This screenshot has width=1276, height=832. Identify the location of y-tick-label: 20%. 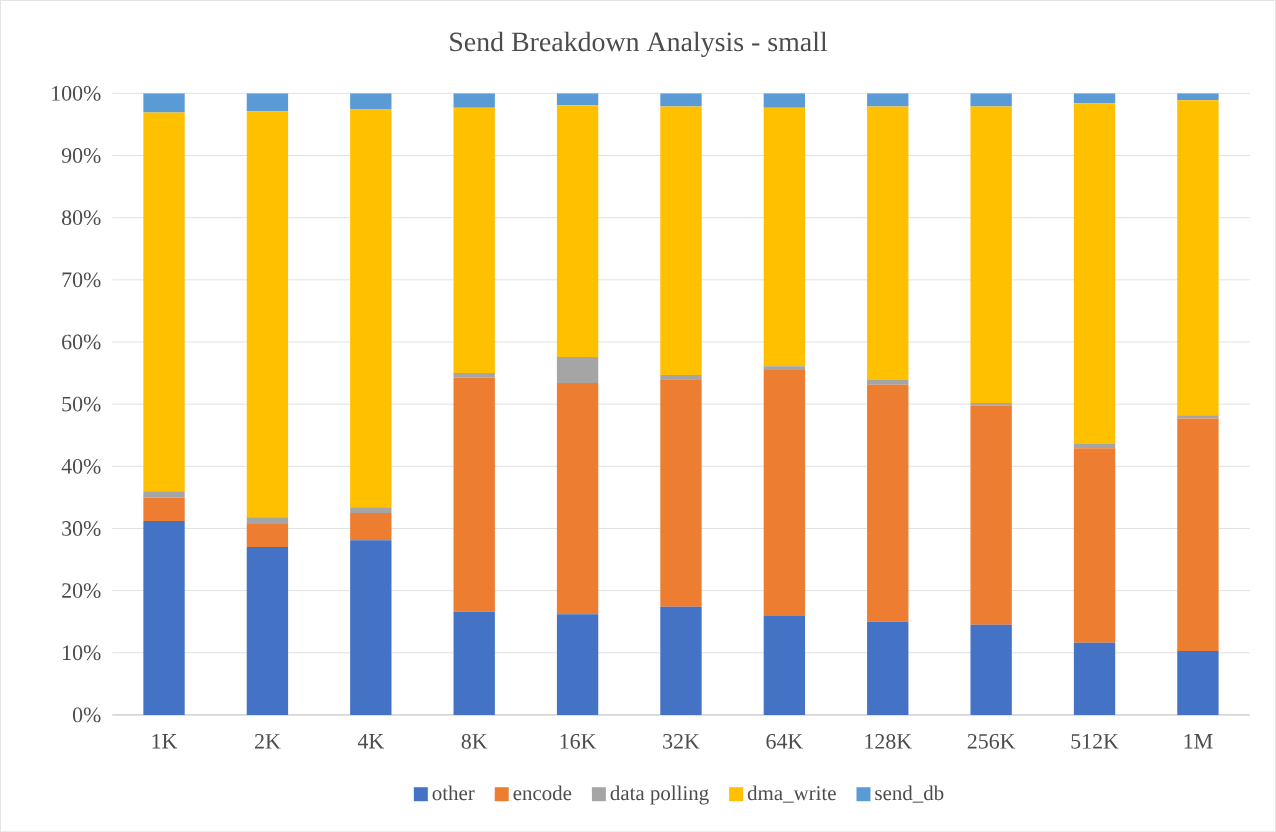
(81, 590).